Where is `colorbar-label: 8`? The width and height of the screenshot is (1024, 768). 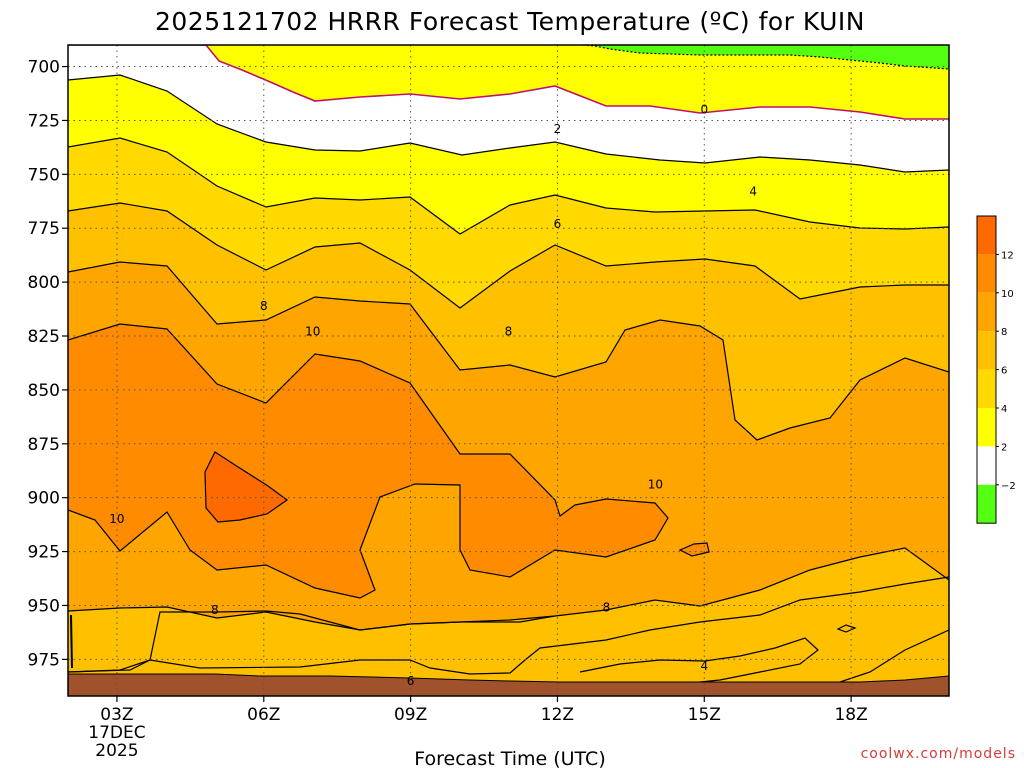
colorbar-label: 8 is located at coordinates (1004, 332).